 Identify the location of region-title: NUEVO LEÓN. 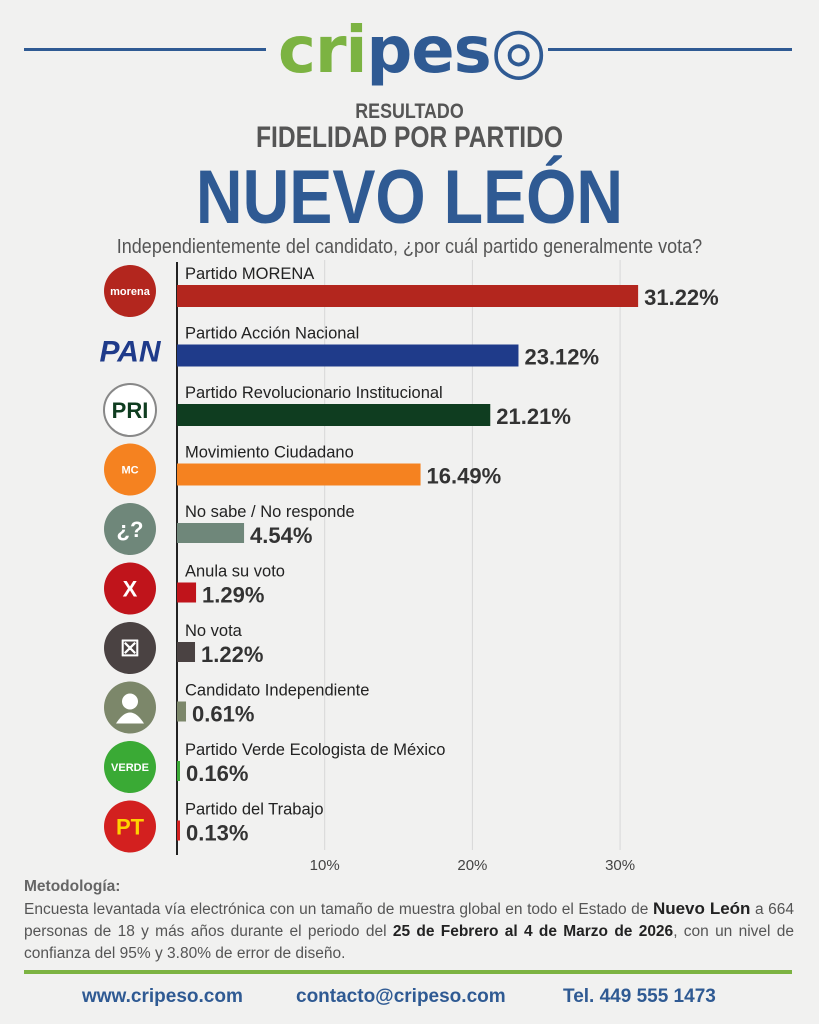
(409, 197).